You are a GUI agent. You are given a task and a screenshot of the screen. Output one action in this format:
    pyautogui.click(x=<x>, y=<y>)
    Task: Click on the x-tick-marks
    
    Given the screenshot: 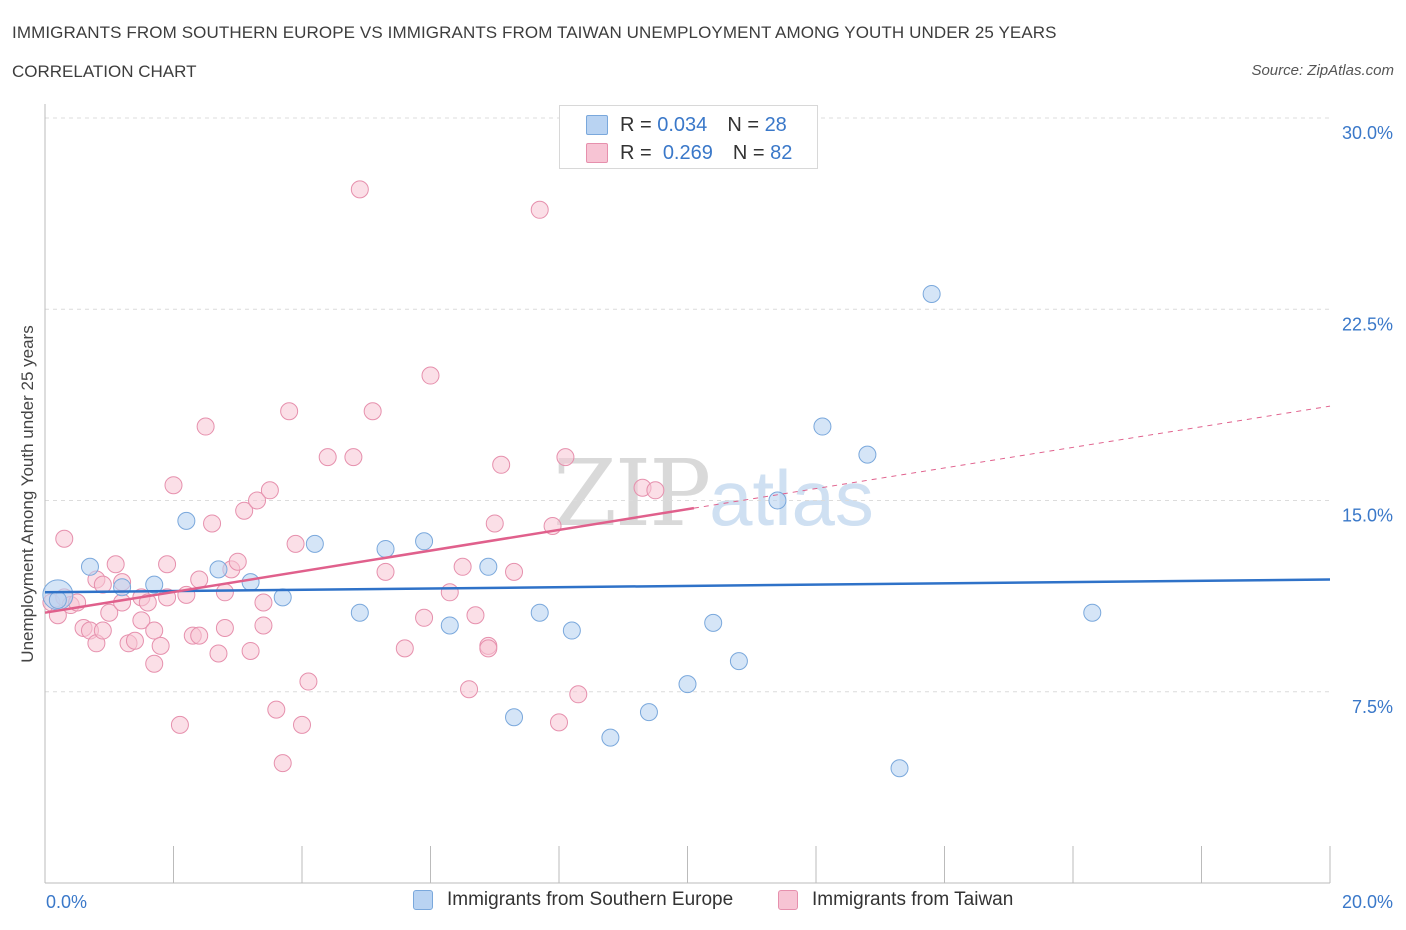 What is the action you would take?
    pyautogui.click(x=687, y=864)
    